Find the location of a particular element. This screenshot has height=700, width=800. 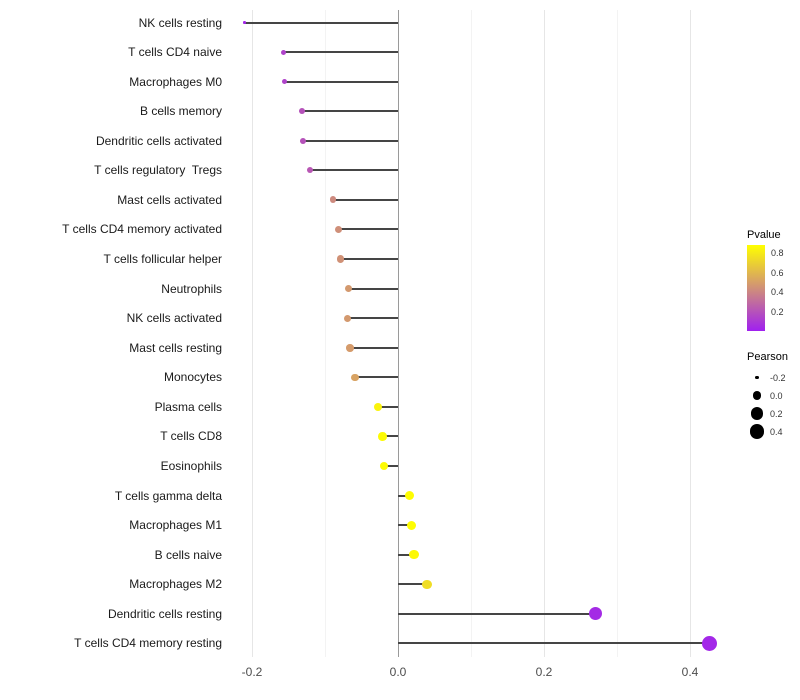

pvalue-tick-label: 0.8 is located at coordinates (777, 253).